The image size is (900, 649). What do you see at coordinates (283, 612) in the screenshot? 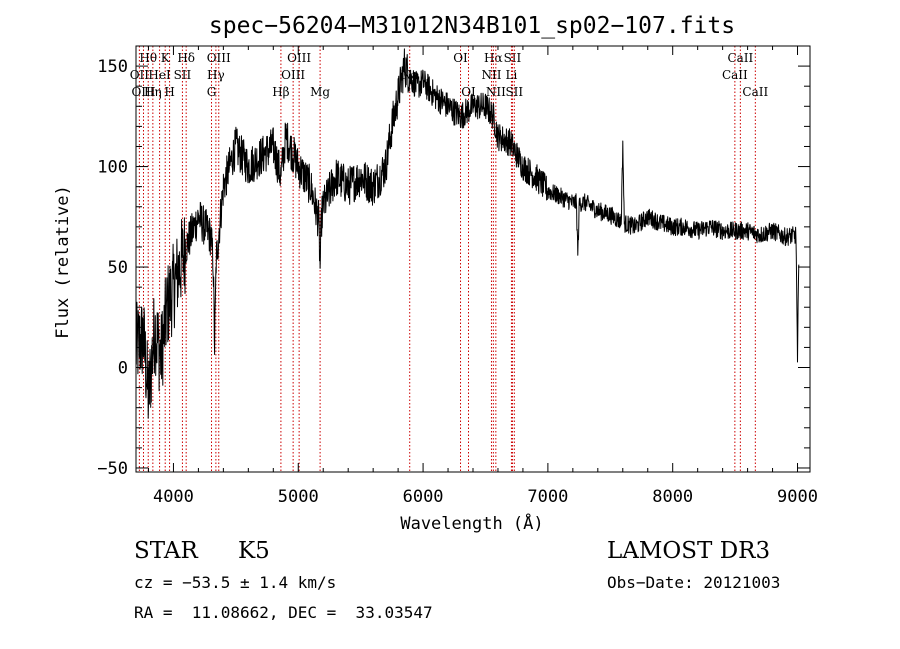
I see `ra-dec: RA = 11.08662, DEC = 33.03547` at bounding box center [283, 612].